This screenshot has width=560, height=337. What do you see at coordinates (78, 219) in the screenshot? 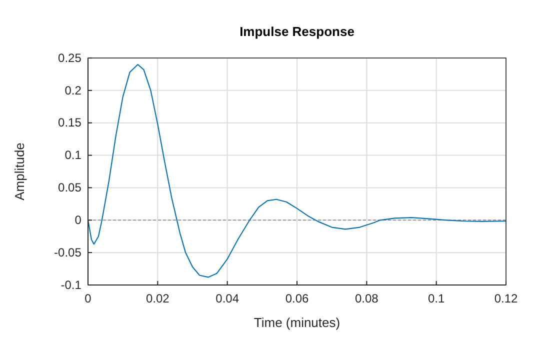
I see `y-tick-label: 0` at bounding box center [78, 219].